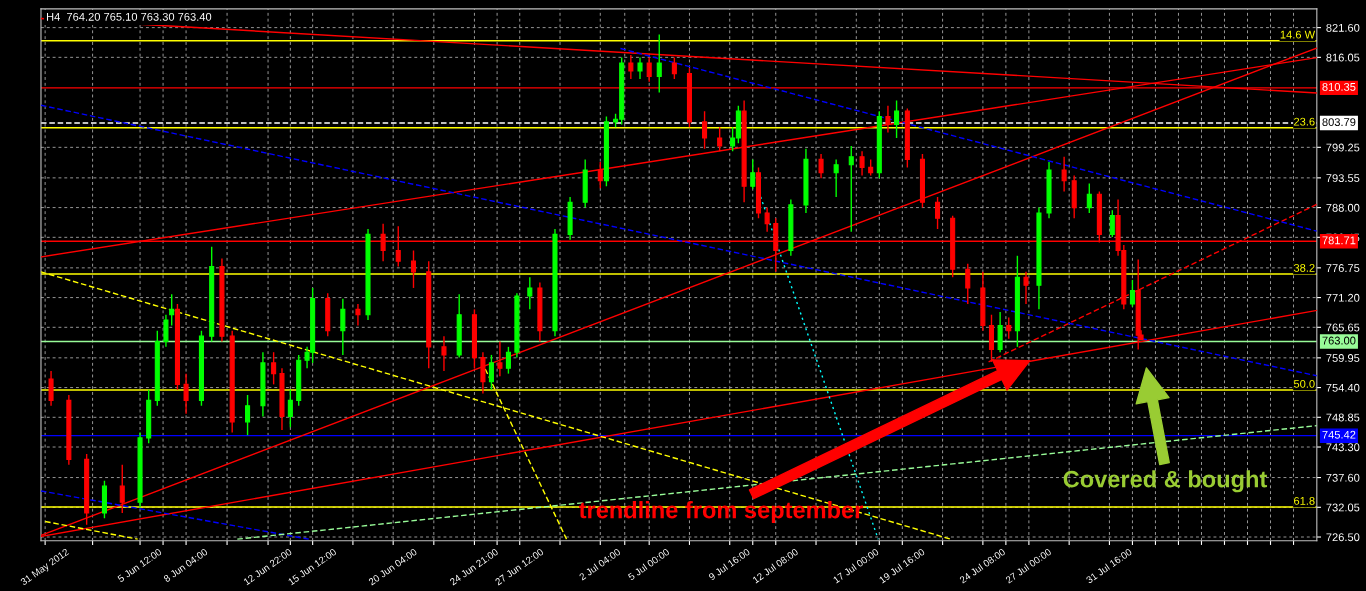 Image resolution: width=1366 pixels, height=591 pixels. I want to click on y-tick-label: 821.60, so click(1343, 27).